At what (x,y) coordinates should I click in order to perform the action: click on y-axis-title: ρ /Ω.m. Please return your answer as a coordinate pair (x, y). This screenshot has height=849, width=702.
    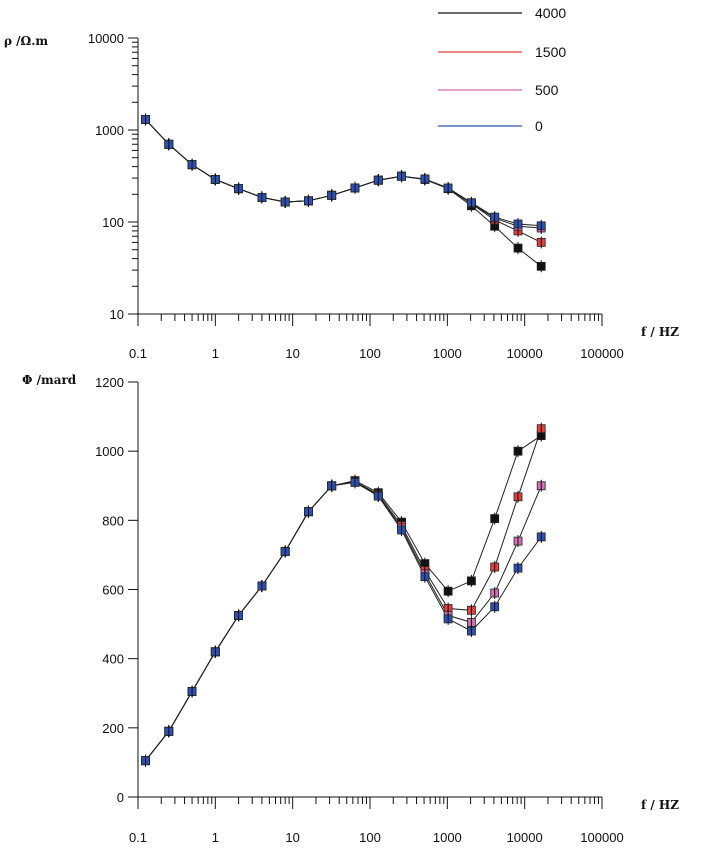
    Looking at the image, I should click on (26, 41).